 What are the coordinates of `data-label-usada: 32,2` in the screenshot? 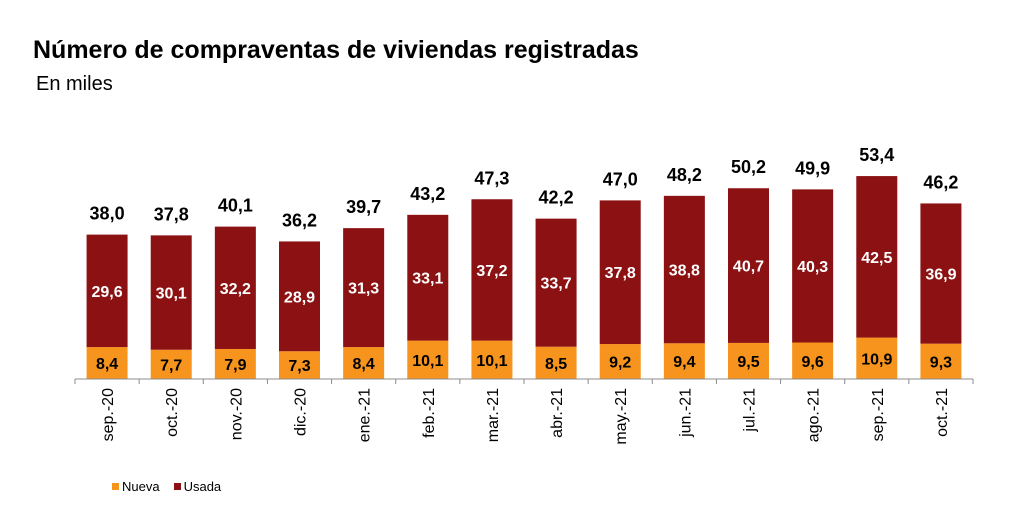 It's located at (235, 289).